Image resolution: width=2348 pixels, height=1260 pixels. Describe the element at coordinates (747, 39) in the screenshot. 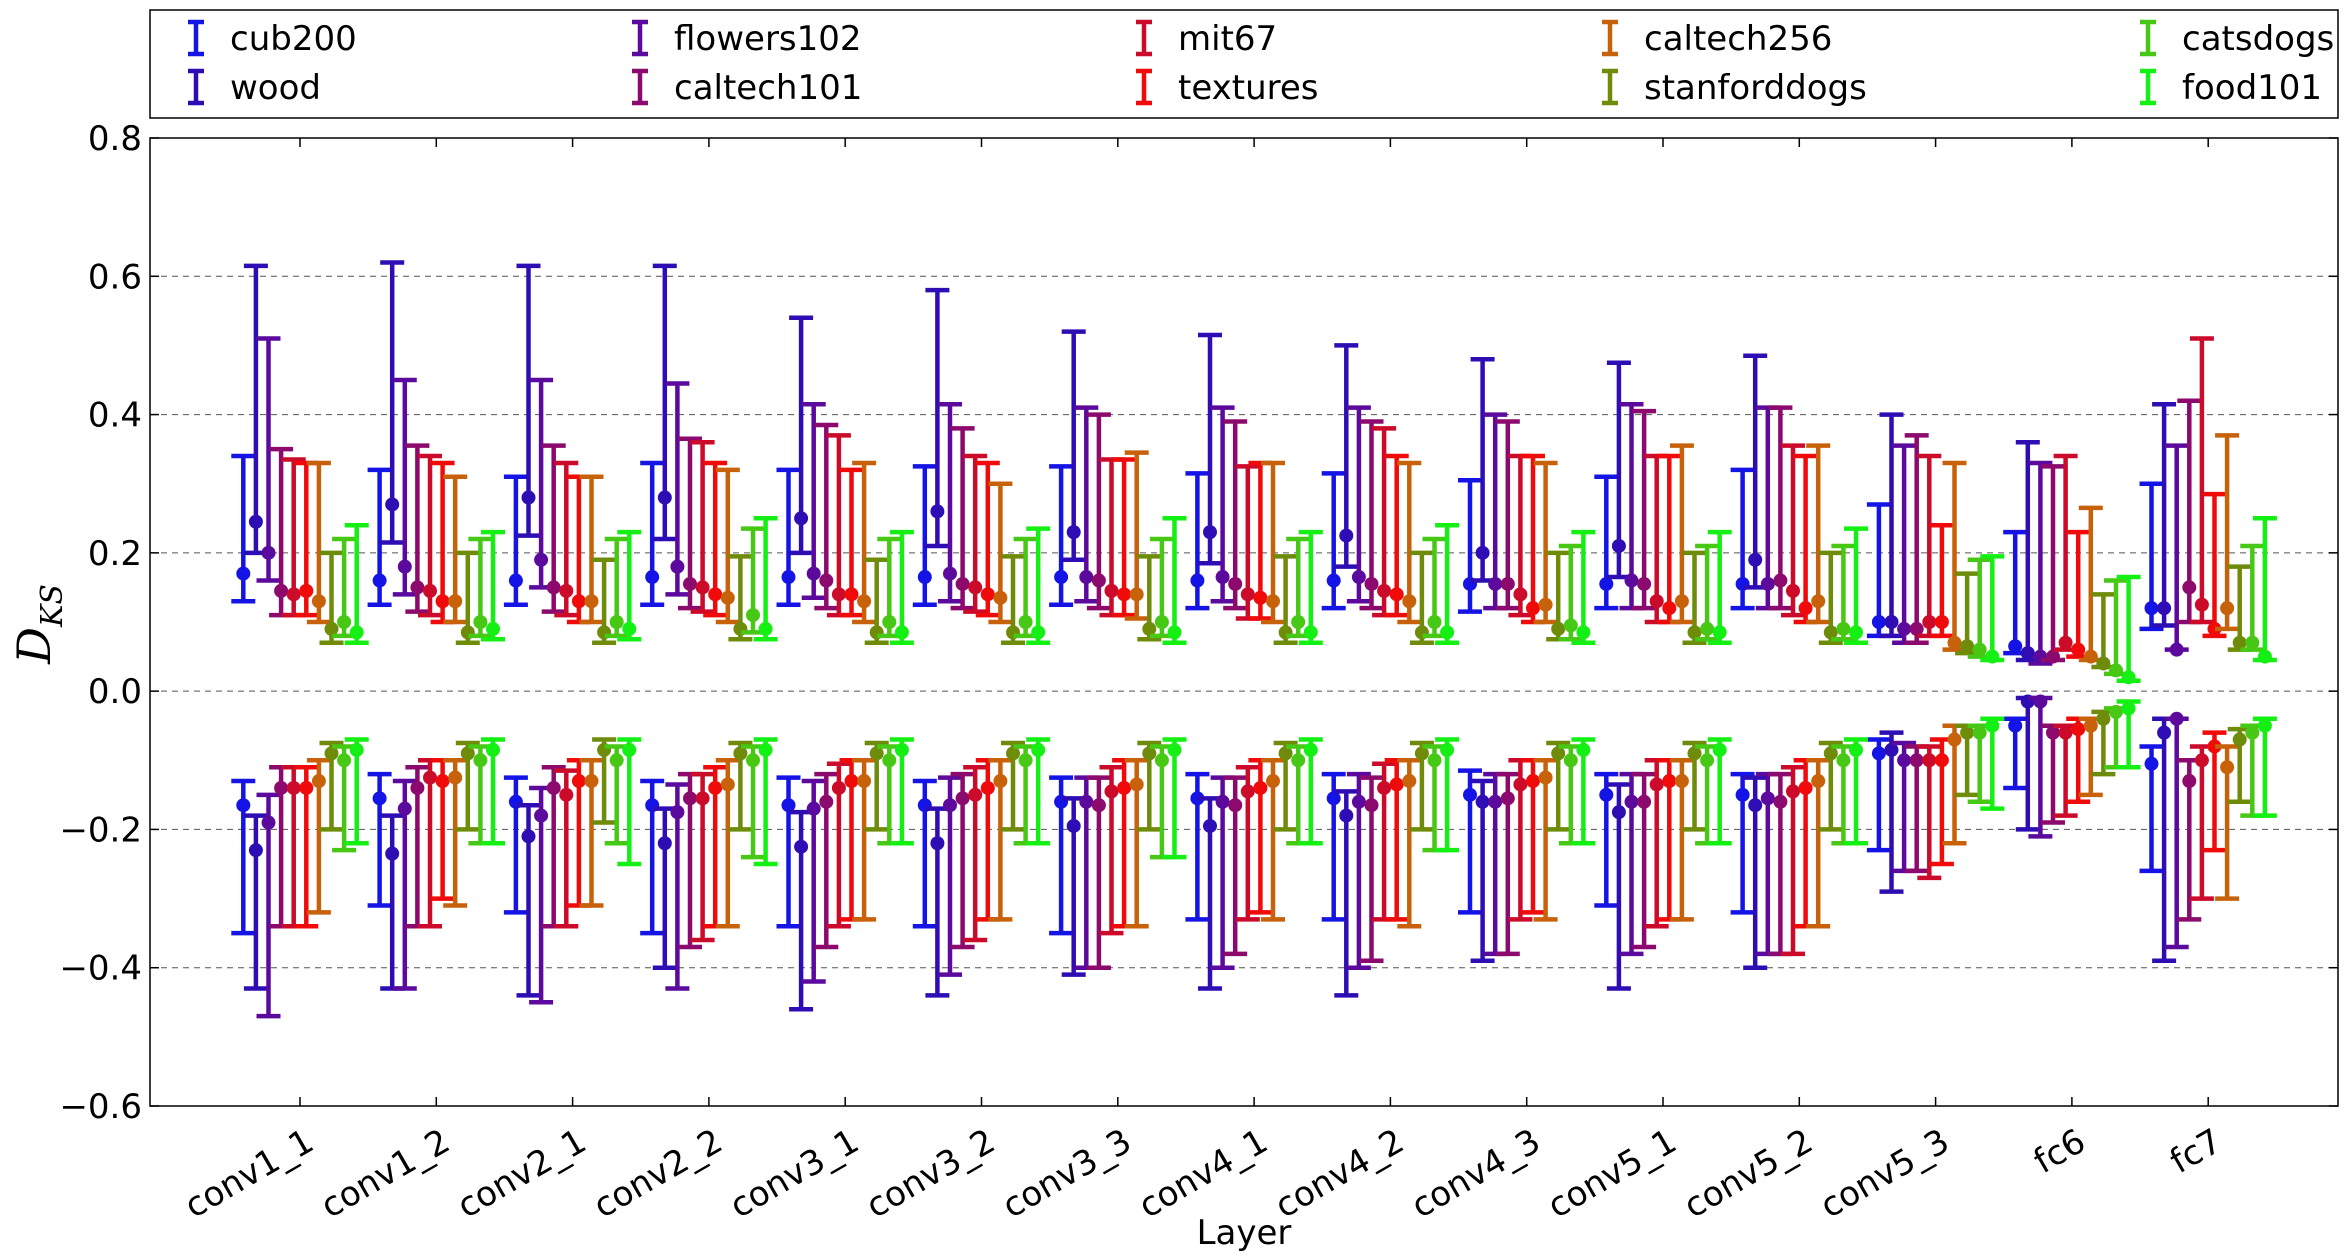

I see `legend-item-flowers102: flowers102` at that location.